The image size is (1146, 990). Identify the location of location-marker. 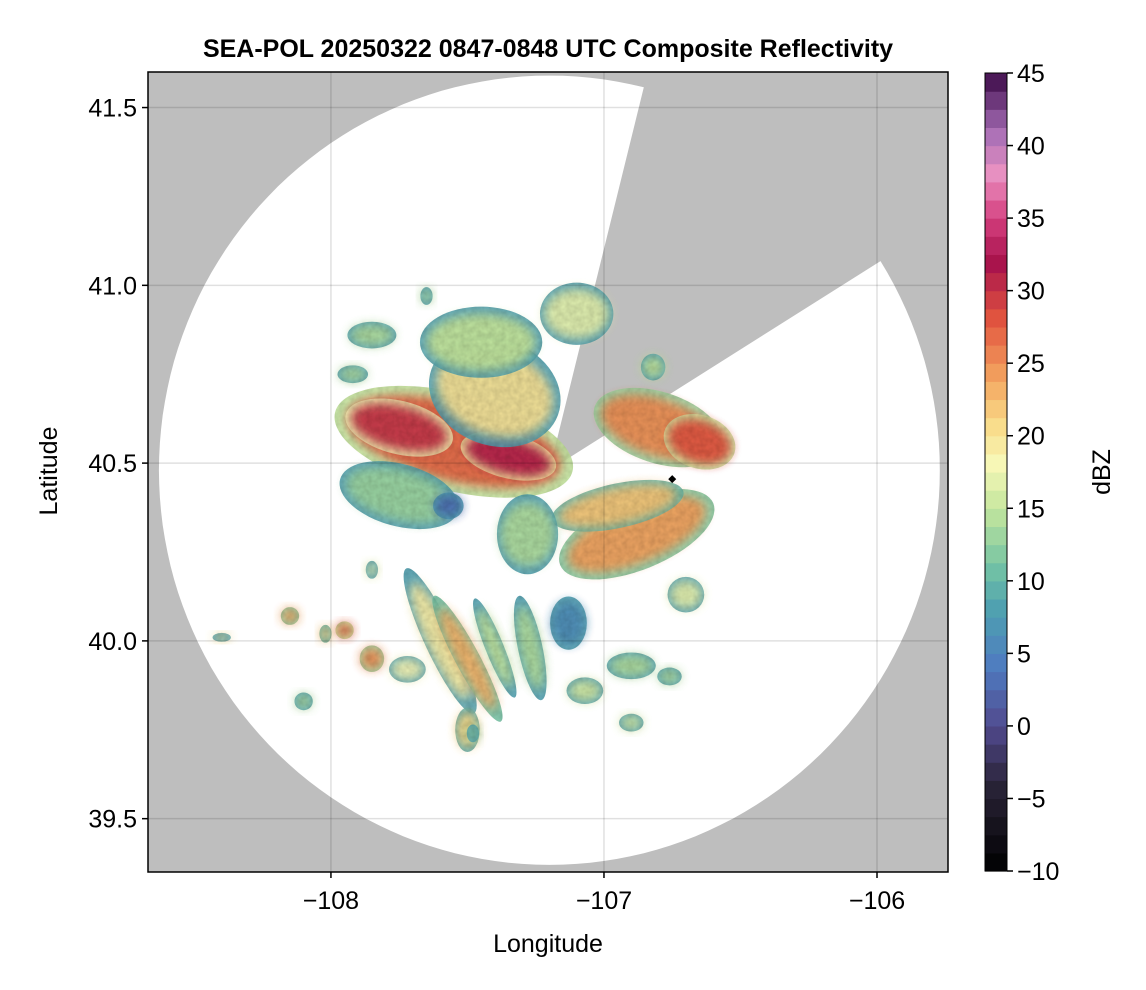
(672, 479).